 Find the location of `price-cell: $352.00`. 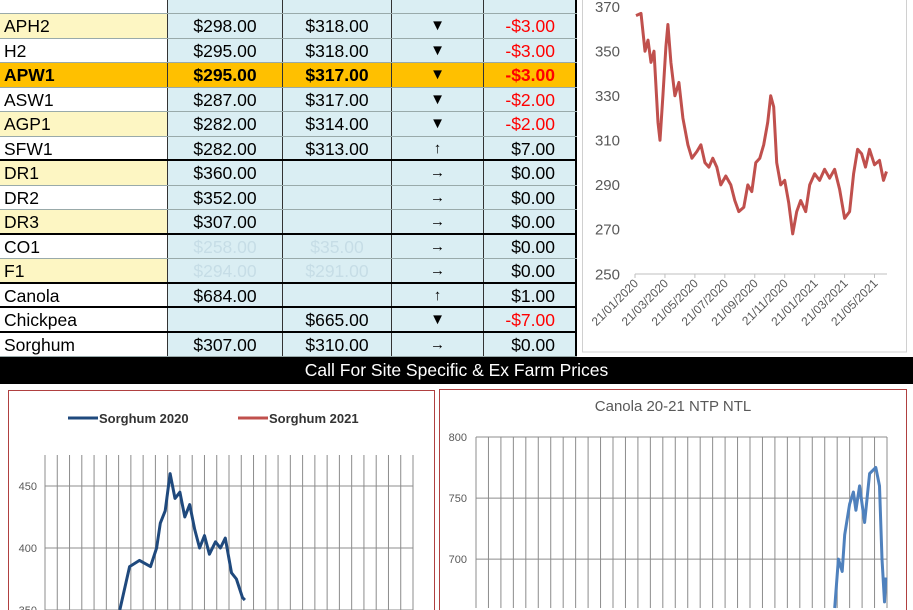

price-cell: $352.00 is located at coordinates (225, 197).